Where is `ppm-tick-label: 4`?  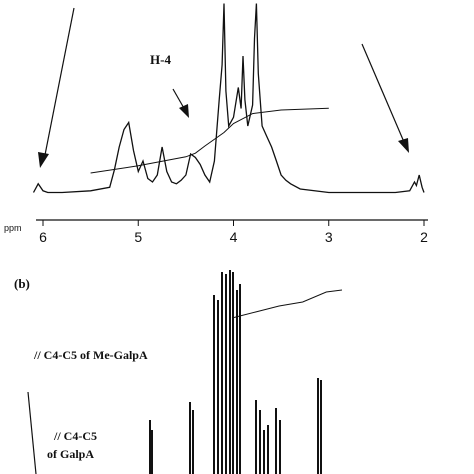 ppm-tick-label: 4 is located at coordinates (234, 237).